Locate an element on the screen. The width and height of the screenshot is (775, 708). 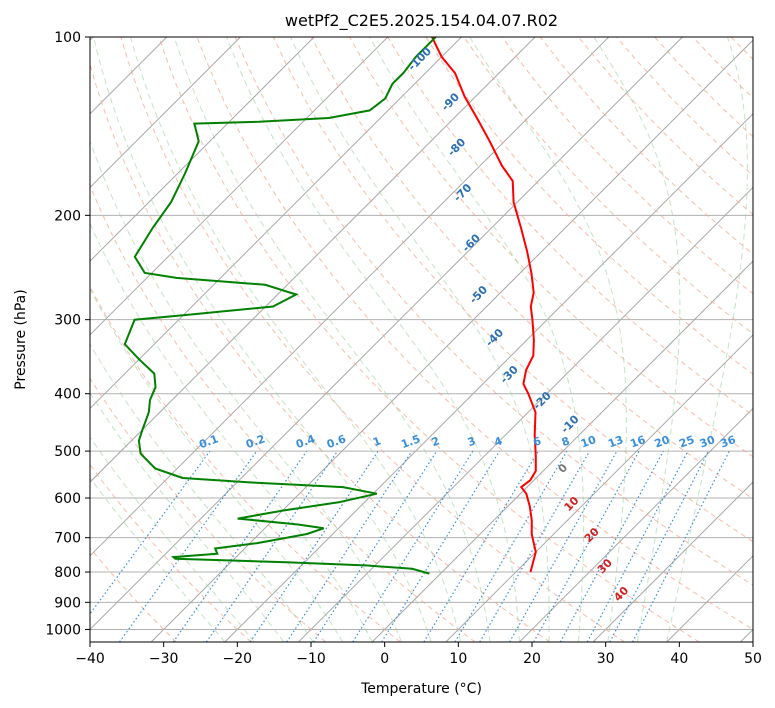
y-tick-label: 600 is located at coordinates (67, 499).